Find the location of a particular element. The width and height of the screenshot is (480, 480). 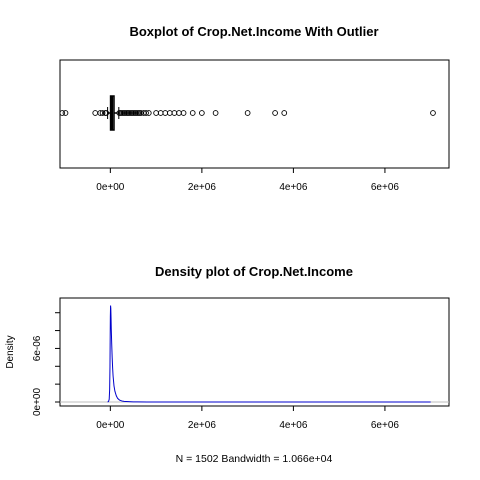

density-title: Density plot of Crop.Net.Income is located at coordinates (254, 271).